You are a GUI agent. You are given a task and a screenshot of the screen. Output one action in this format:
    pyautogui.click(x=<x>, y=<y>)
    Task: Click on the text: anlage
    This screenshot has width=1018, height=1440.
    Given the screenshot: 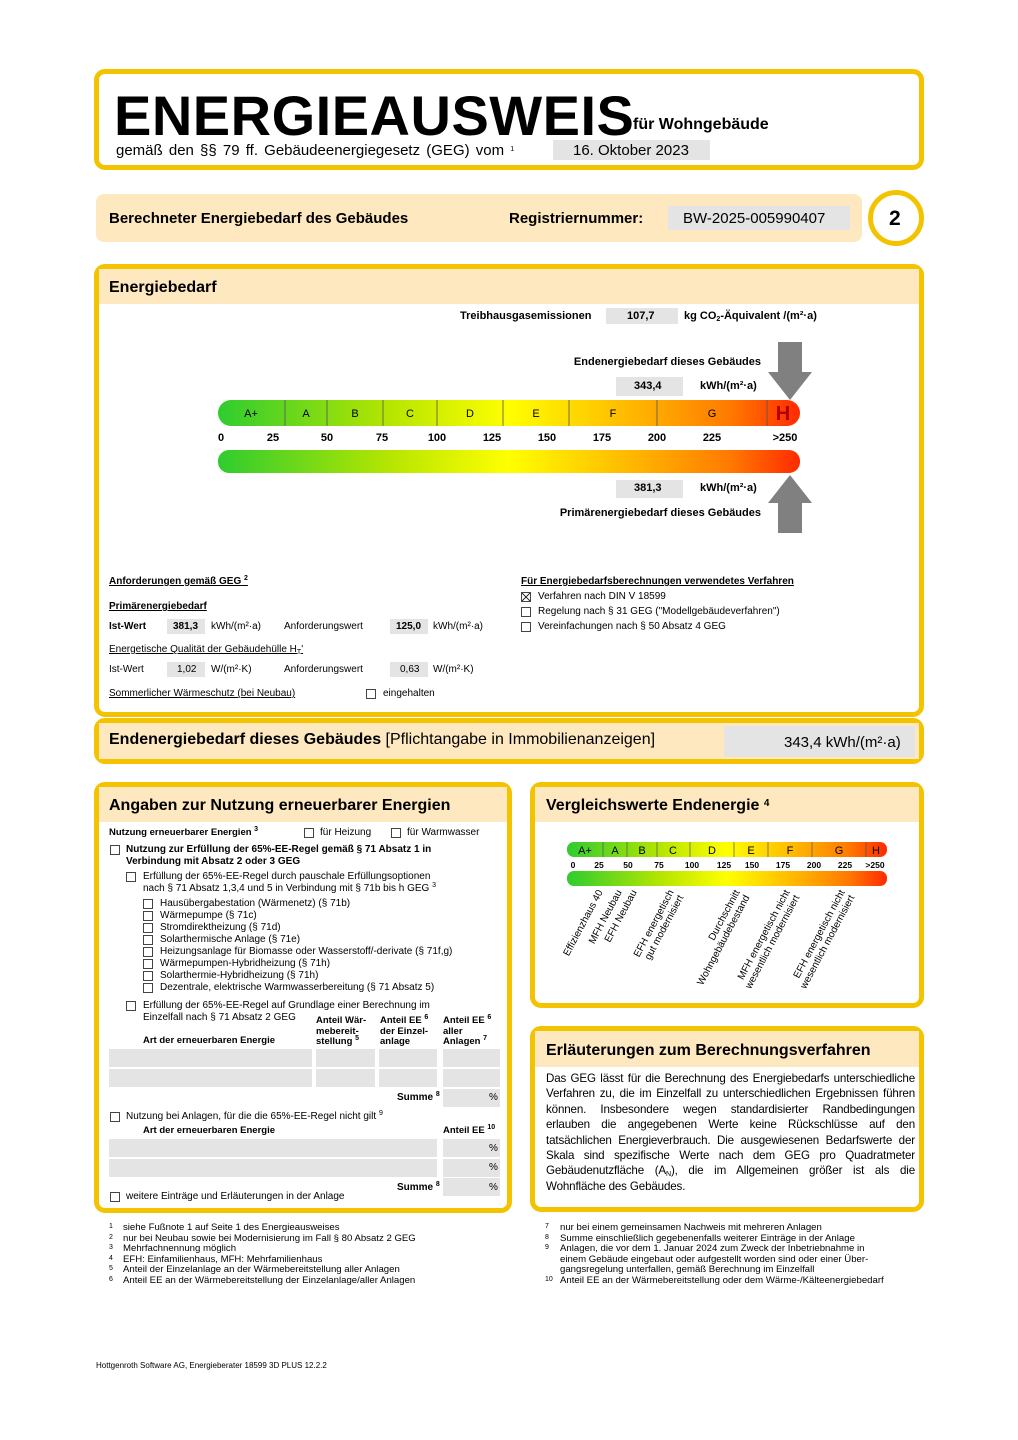 What is the action you would take?
    pyautogui.click(x=395, y=1041)
    